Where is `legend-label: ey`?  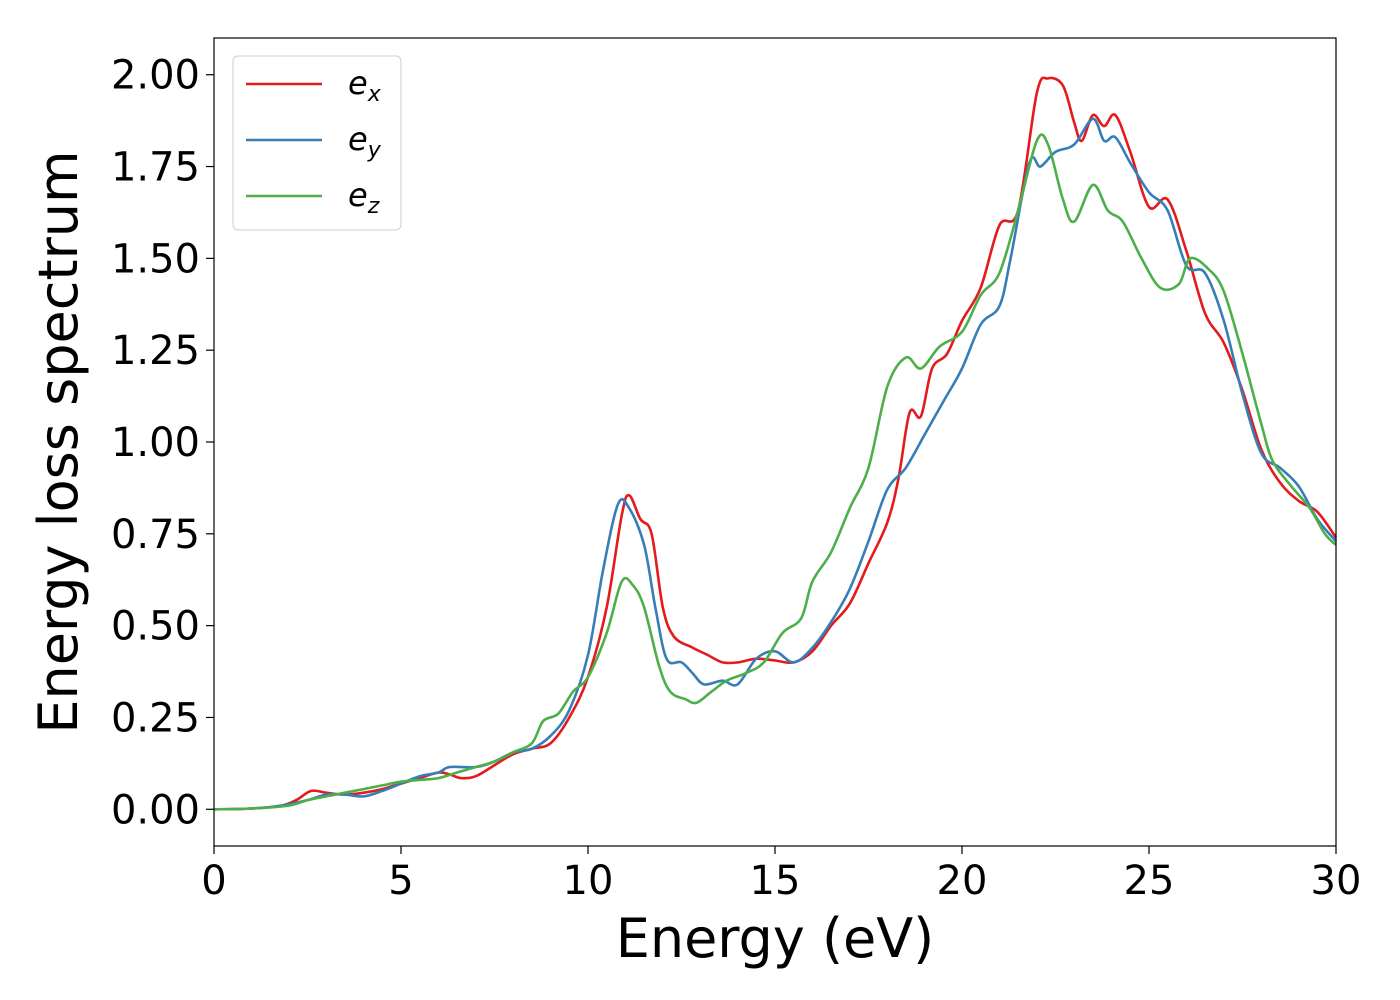
legend-label: ey is located at coordinates (365, 141).